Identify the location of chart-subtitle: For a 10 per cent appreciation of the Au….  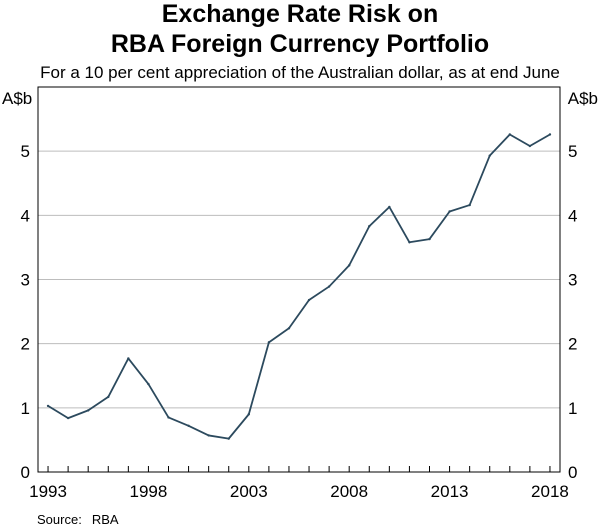
(300, 72).